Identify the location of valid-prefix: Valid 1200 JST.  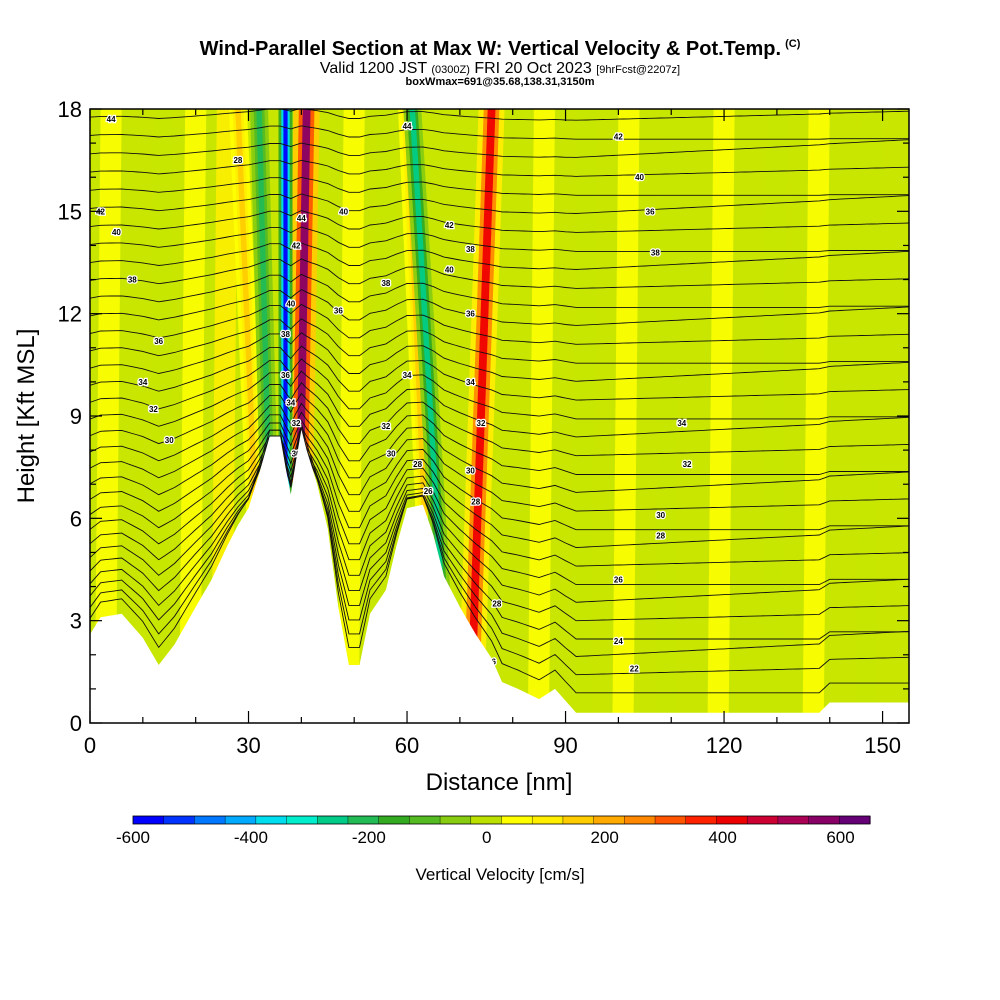
(373, 68).